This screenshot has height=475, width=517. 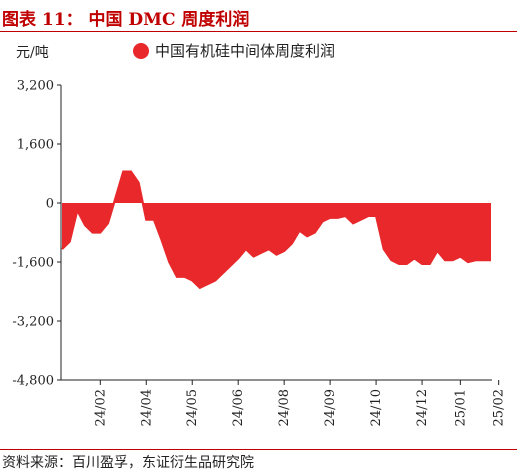 I want to click on x-tick-label: 25/01, so click(x=460, y=407).